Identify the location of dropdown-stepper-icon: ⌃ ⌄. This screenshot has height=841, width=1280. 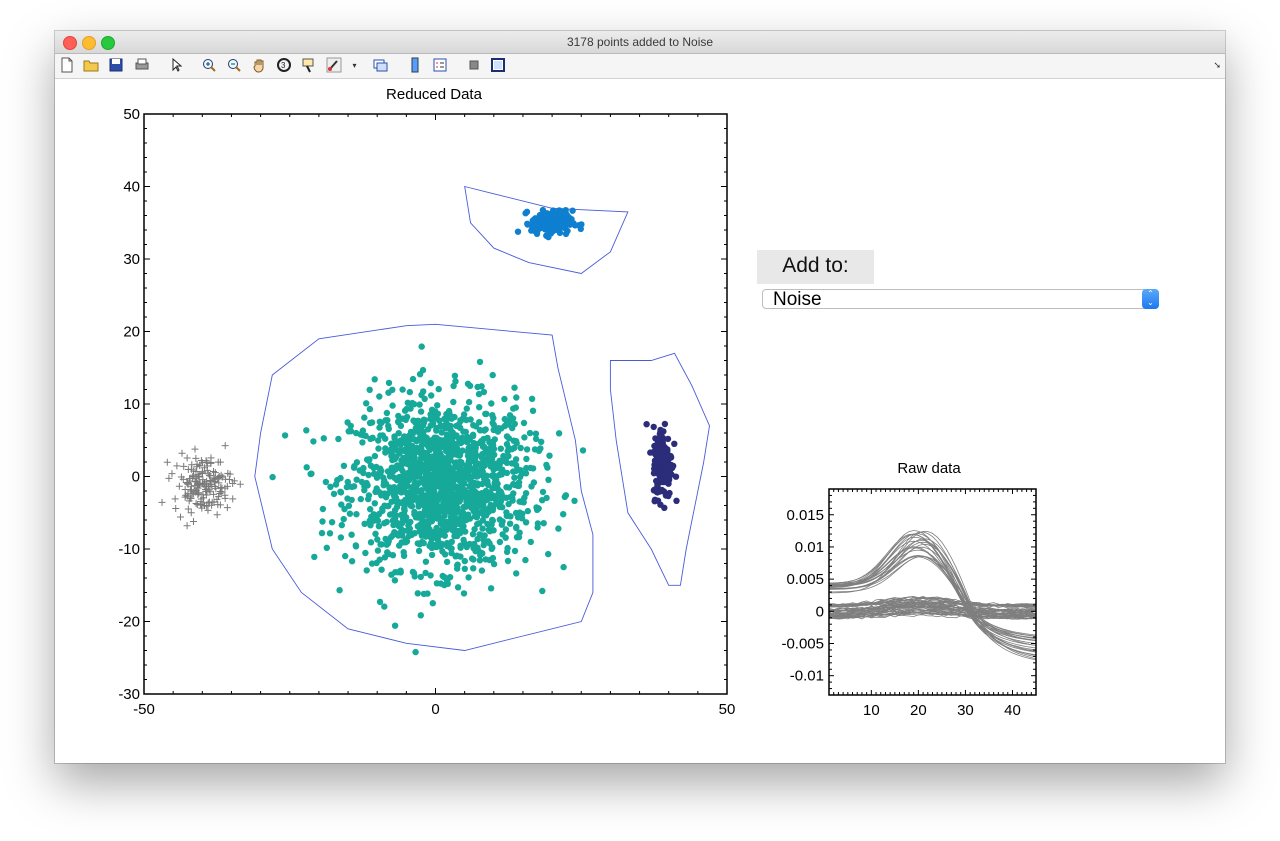
(1150, 299).